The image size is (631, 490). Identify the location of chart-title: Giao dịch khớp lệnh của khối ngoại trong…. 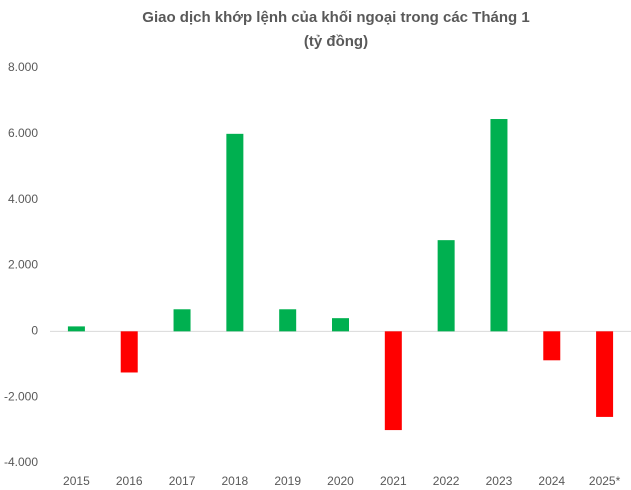
(335, 17).